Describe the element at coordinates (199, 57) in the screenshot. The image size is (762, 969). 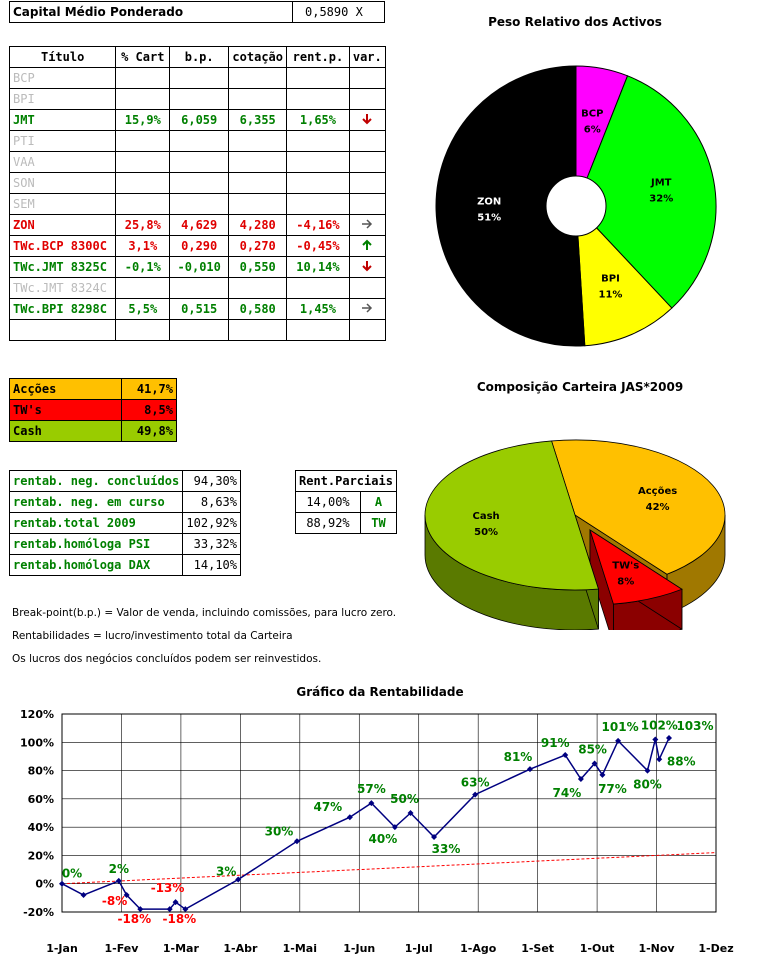
I see `portfolio-header-2: b.p.` at that location.